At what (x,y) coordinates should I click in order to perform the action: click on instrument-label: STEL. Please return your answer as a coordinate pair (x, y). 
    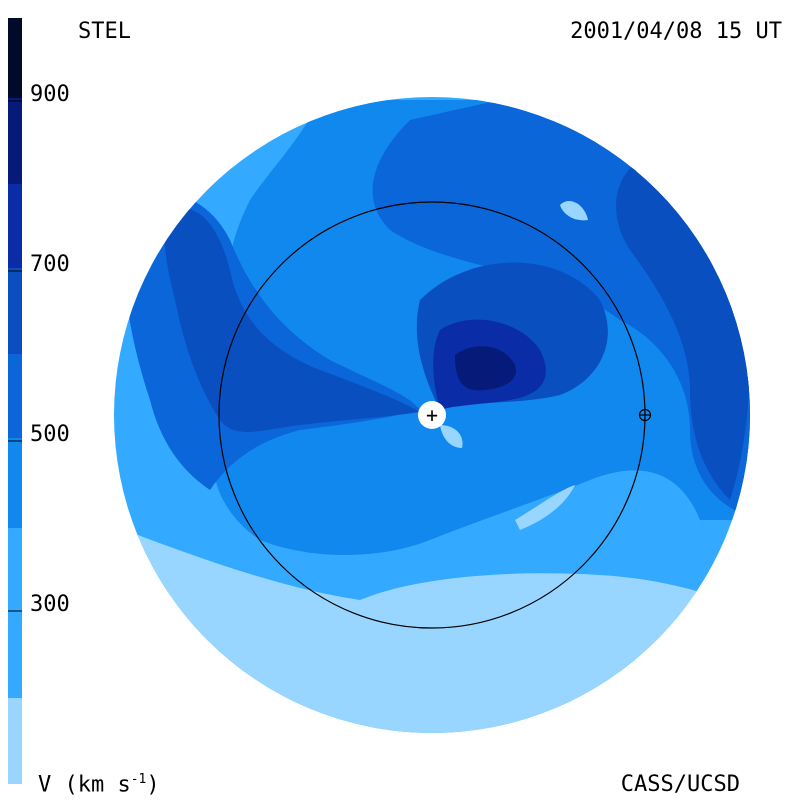
    Looking at the image, I should click on (104, 31).